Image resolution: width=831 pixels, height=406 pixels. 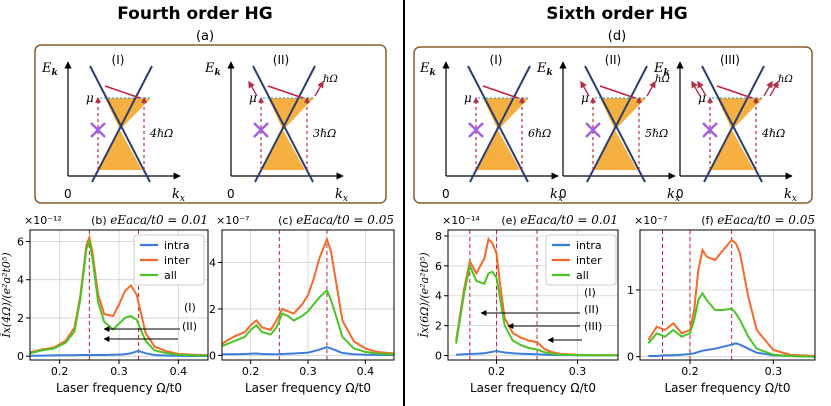 I want to click on annotation-label: (III), so click(x=593, y=326).